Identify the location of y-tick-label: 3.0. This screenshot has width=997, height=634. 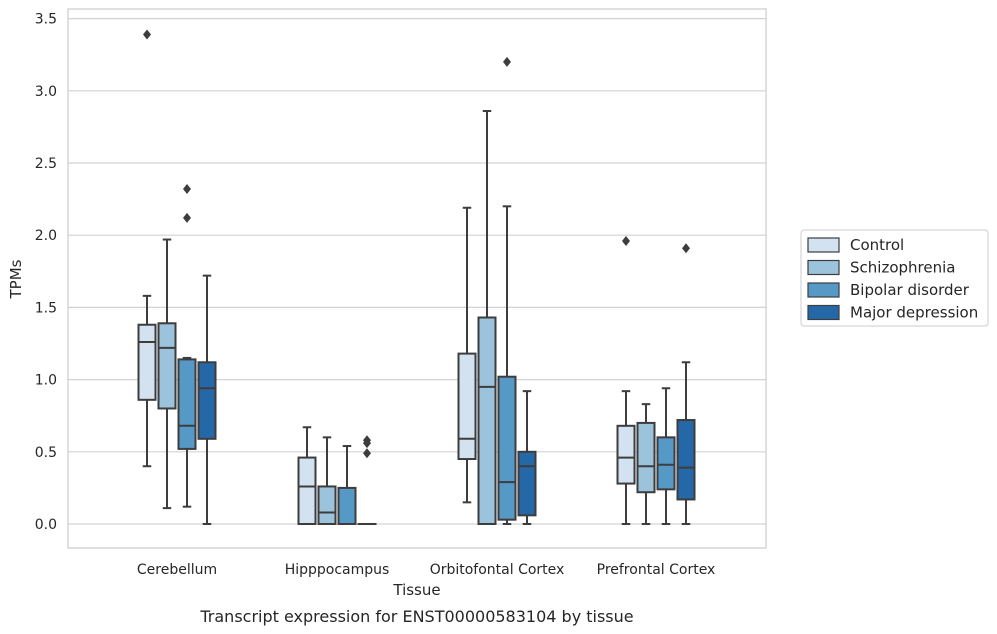
(46, 92).